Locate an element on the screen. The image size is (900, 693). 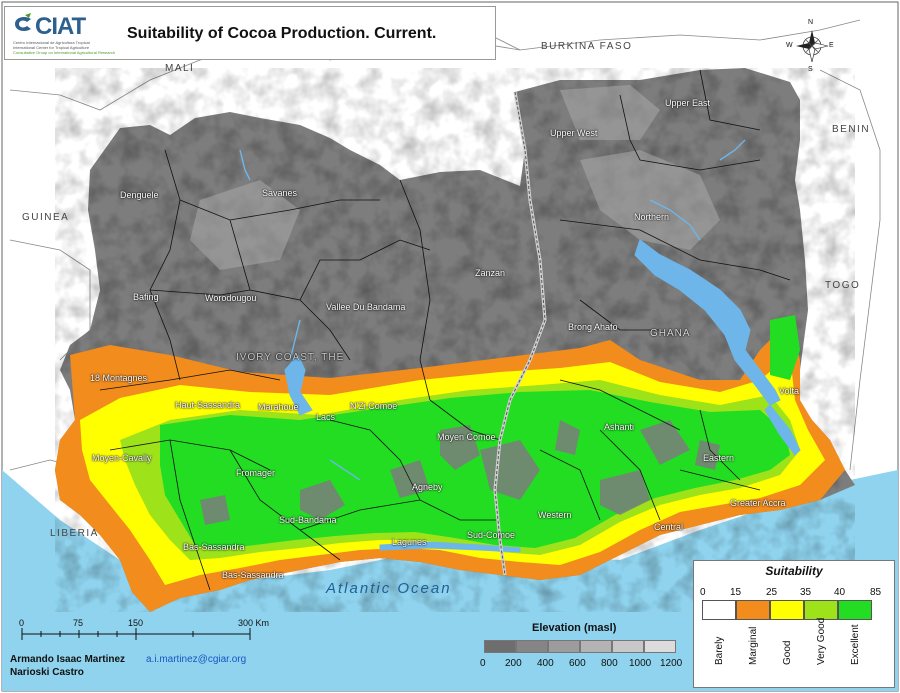
zone-excellent-east is located at coordinates (785, 347).